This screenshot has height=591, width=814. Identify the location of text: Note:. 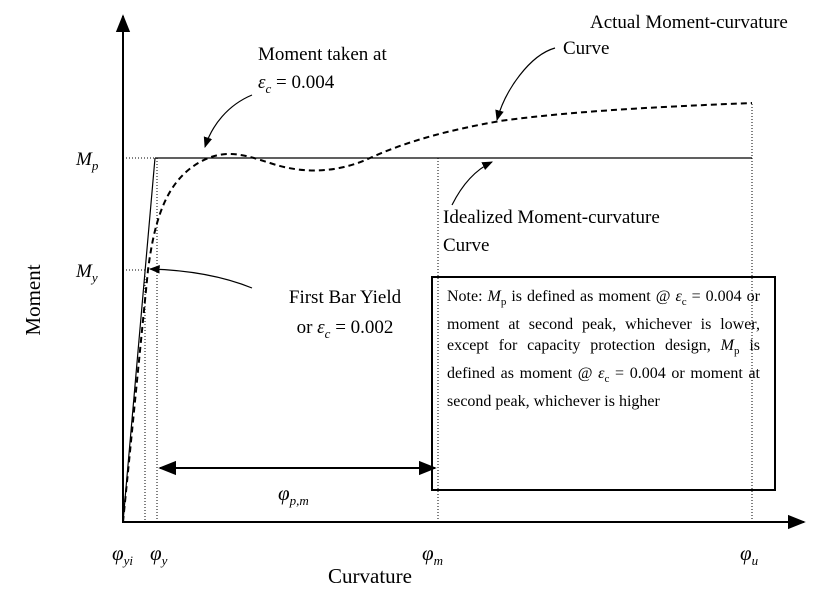
(467, 296).